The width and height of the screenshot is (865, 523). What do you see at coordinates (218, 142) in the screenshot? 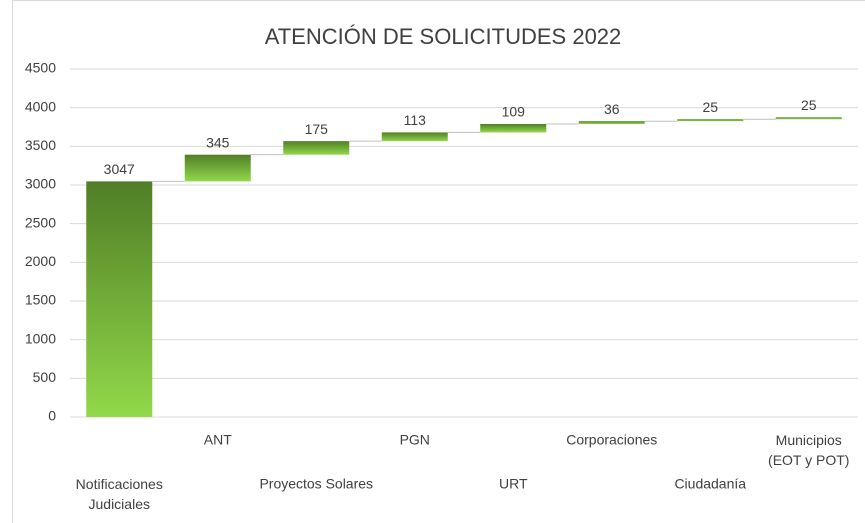
I see `data-label: 345` at bounding box center [218, 142].